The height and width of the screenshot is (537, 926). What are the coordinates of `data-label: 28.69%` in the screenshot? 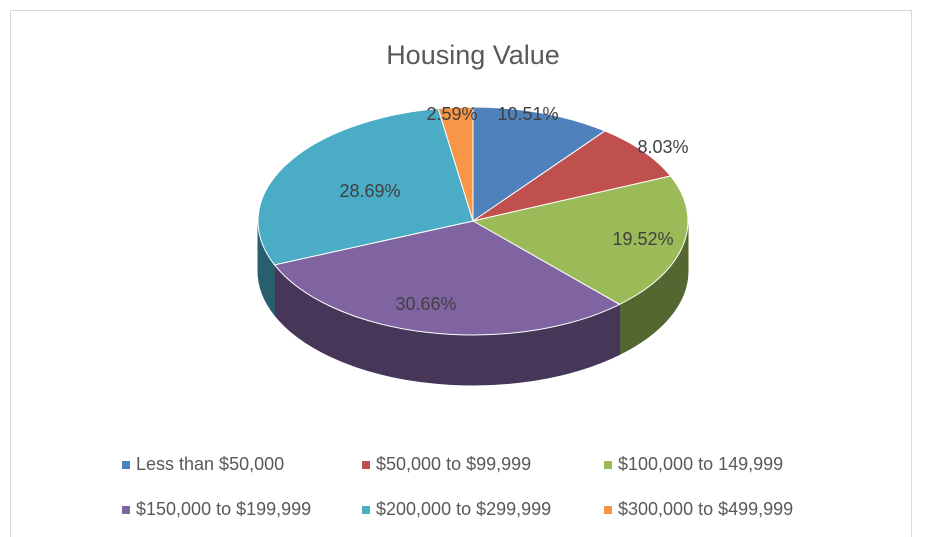 It's located at (369, 191).